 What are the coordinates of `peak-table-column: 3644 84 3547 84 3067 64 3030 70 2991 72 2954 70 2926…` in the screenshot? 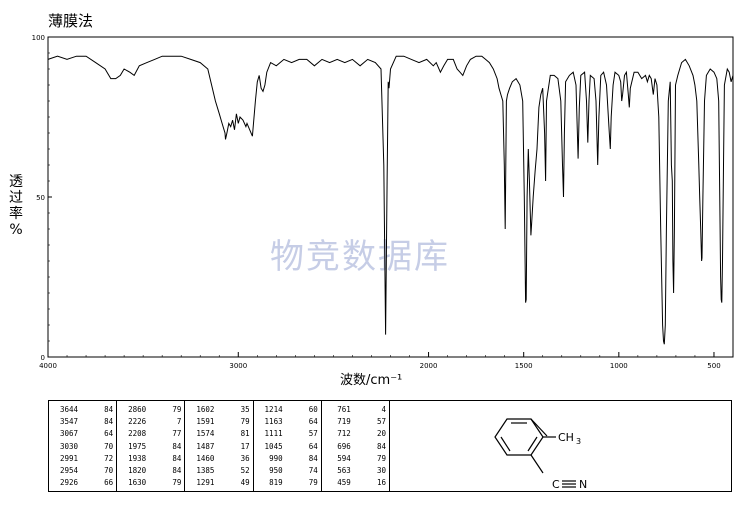 It's located at (83, 446).